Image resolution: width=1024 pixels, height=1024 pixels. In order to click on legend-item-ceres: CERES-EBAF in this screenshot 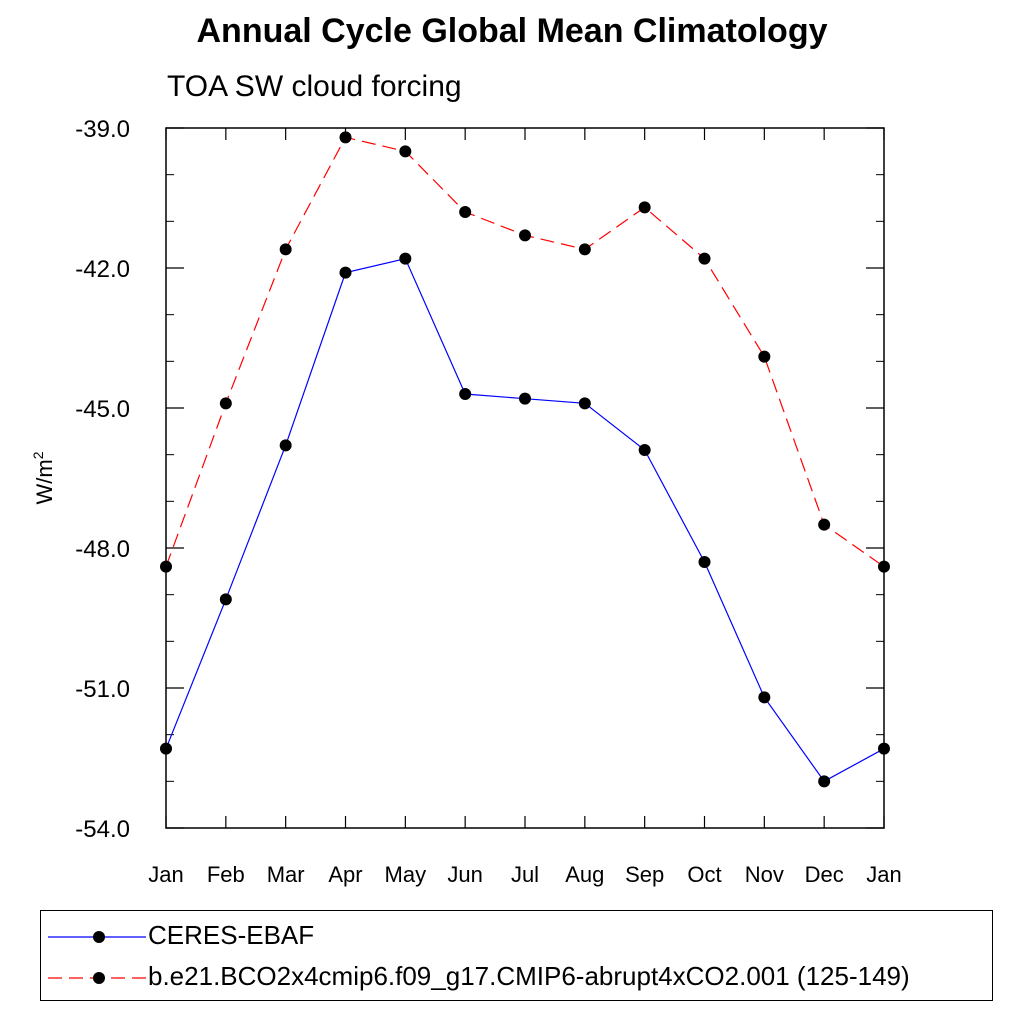, I will do `click(516, 935)`.